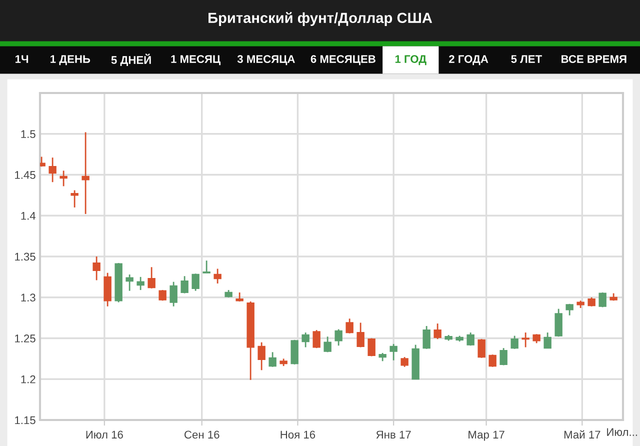 This screenshot has width=640, height=446. Describe the element at coordinates (393, 434) in the screenshot. I see `x-tick-label: Янв 17` at that location.